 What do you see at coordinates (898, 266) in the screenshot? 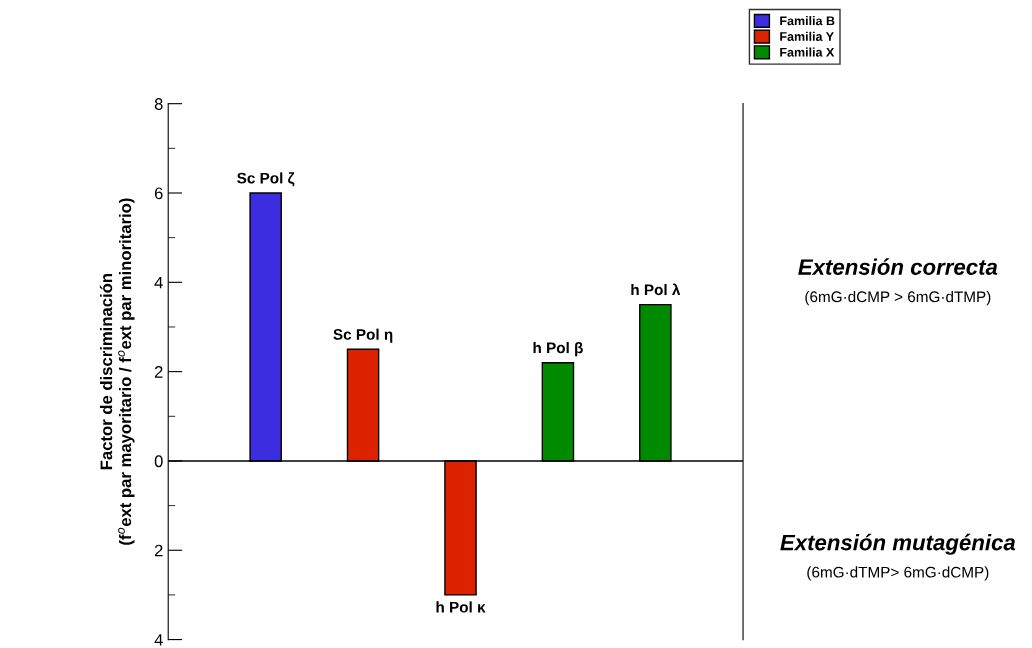
I see `text: Extensión correcta` at bounding box center [898, 266].